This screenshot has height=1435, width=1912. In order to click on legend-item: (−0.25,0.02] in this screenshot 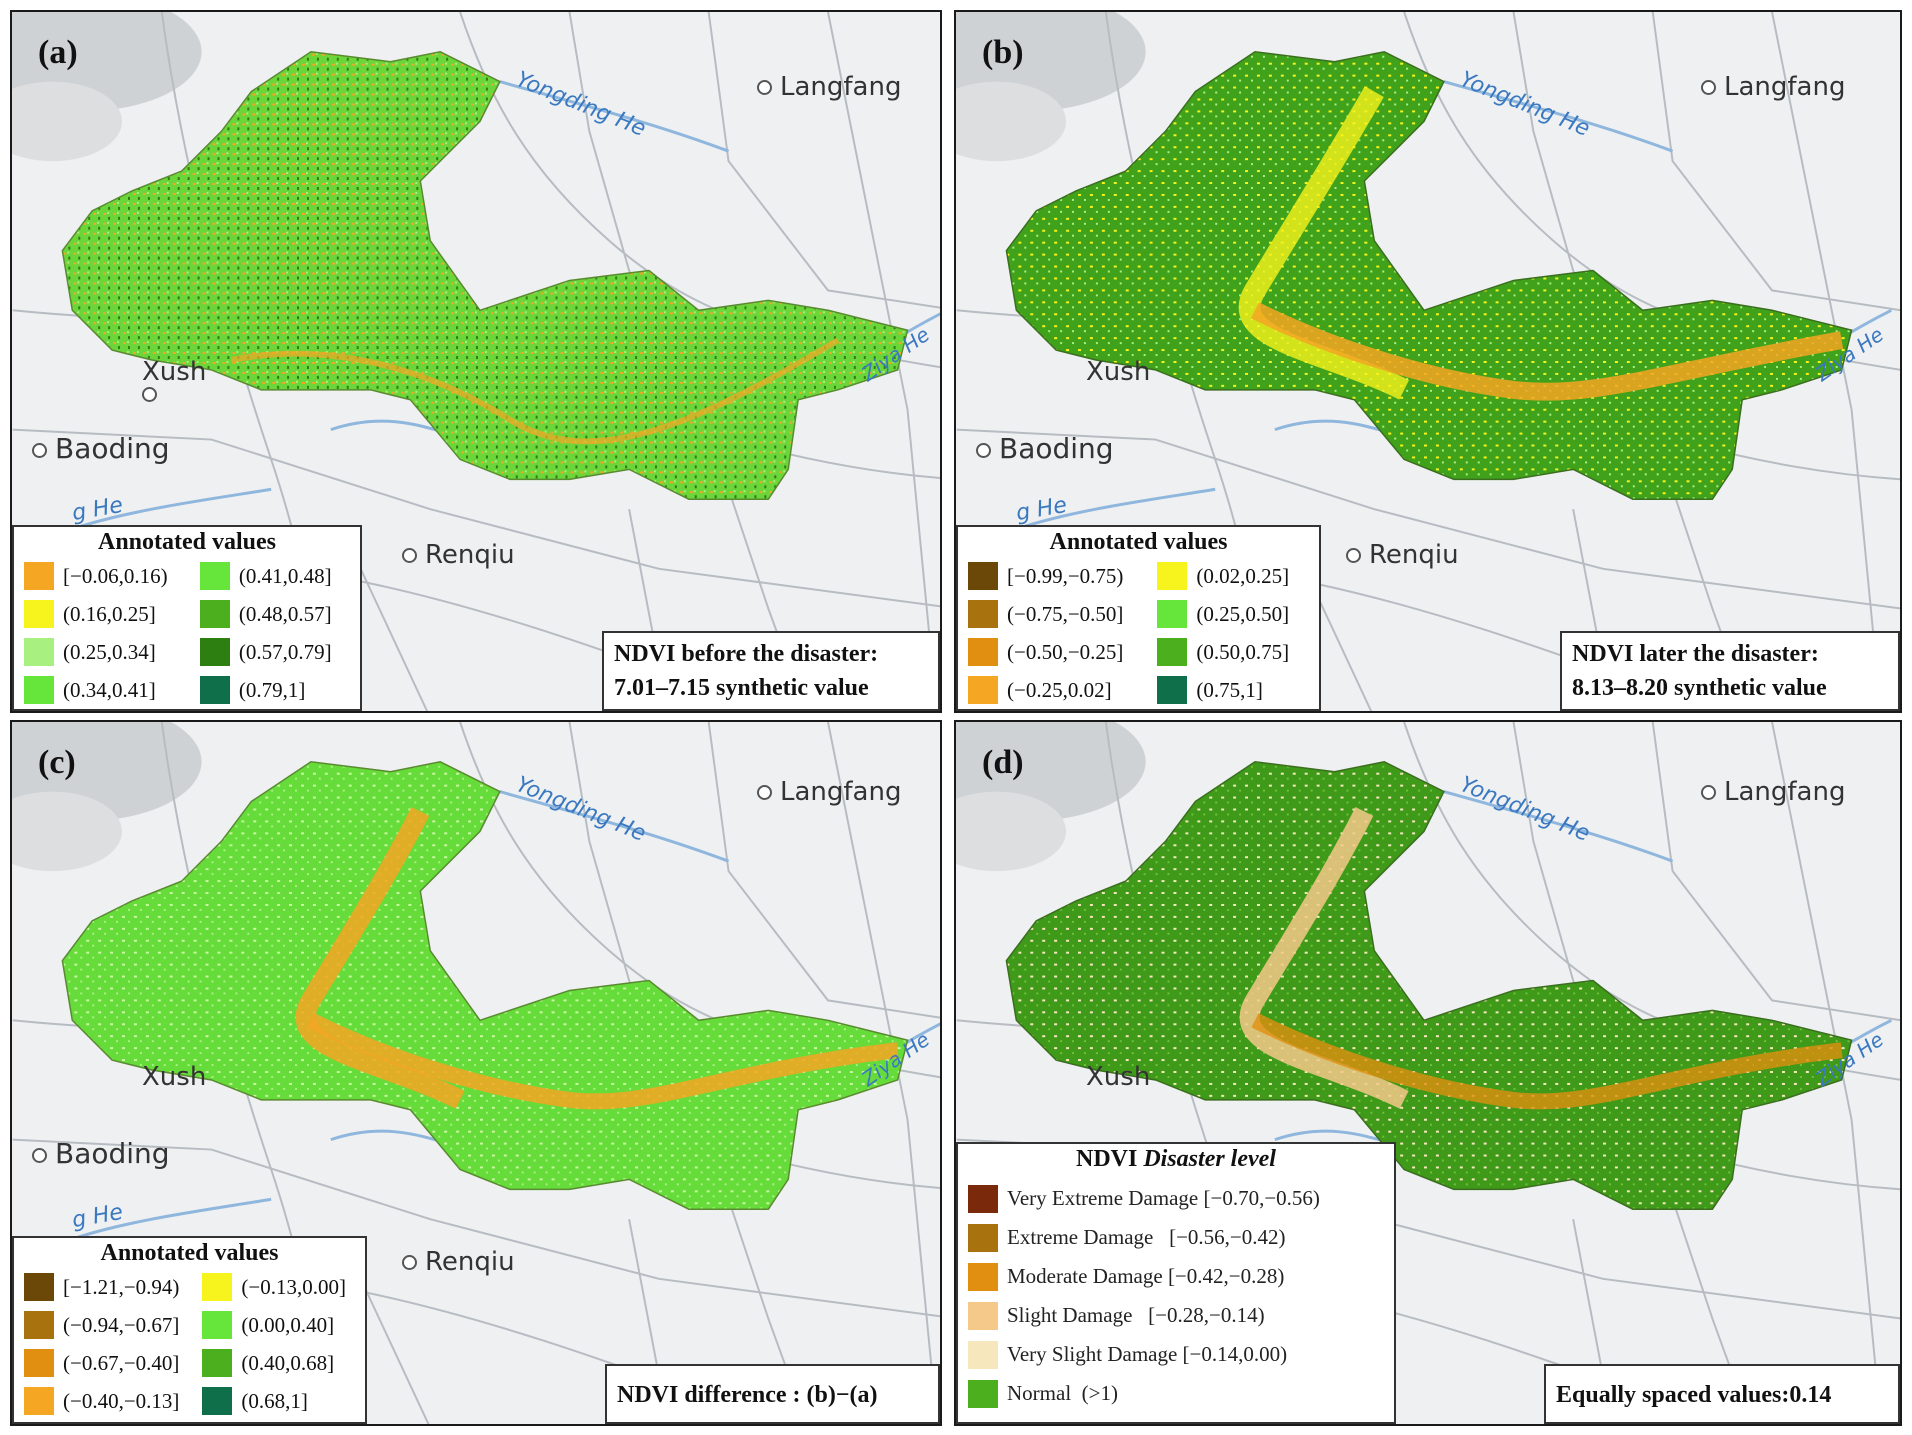, I will do `click(1055, 690)`.